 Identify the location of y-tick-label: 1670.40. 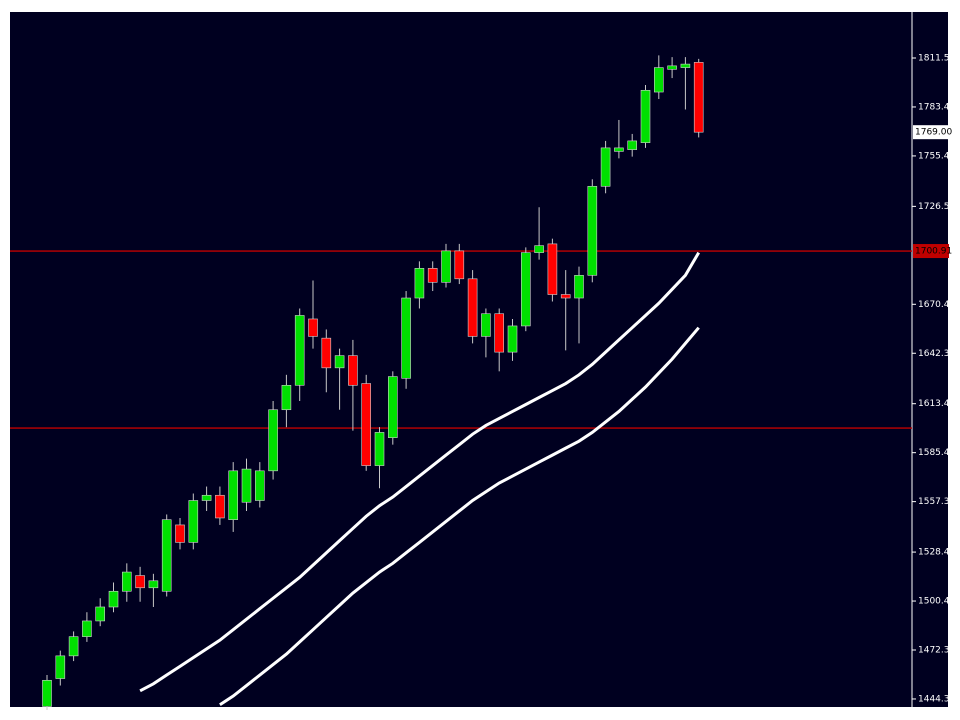
(936, 305).